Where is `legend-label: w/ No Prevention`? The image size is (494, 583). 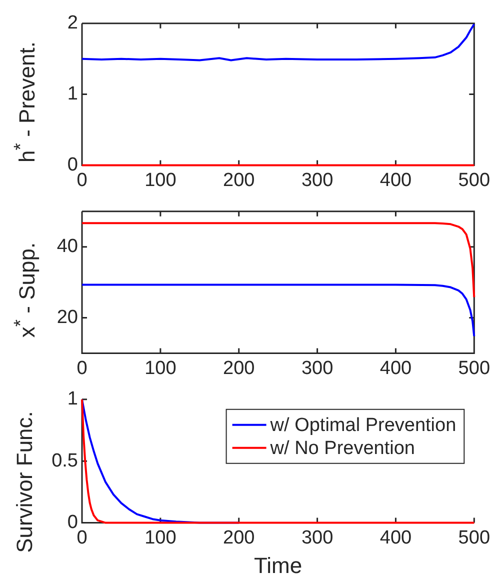 legend-label: w/ No Prevention is located at coordinates (342, 449).